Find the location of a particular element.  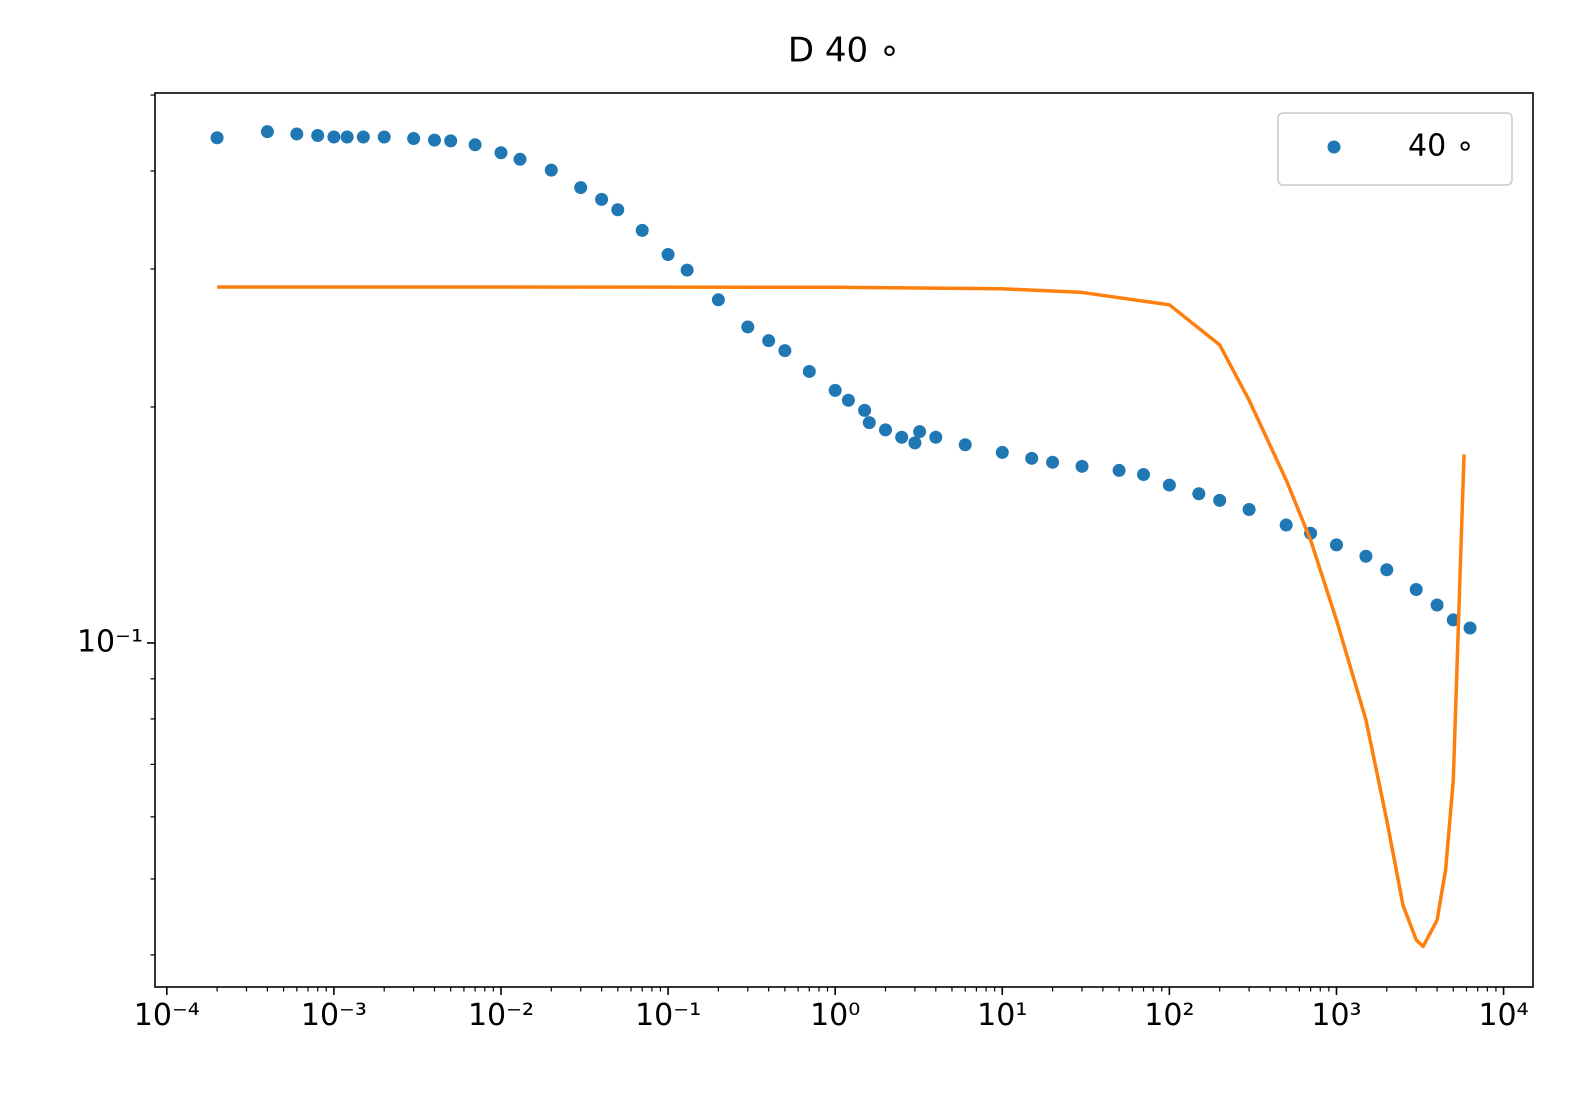

x-tick-label: 10¹ is located at coordinates (1002, 1015).